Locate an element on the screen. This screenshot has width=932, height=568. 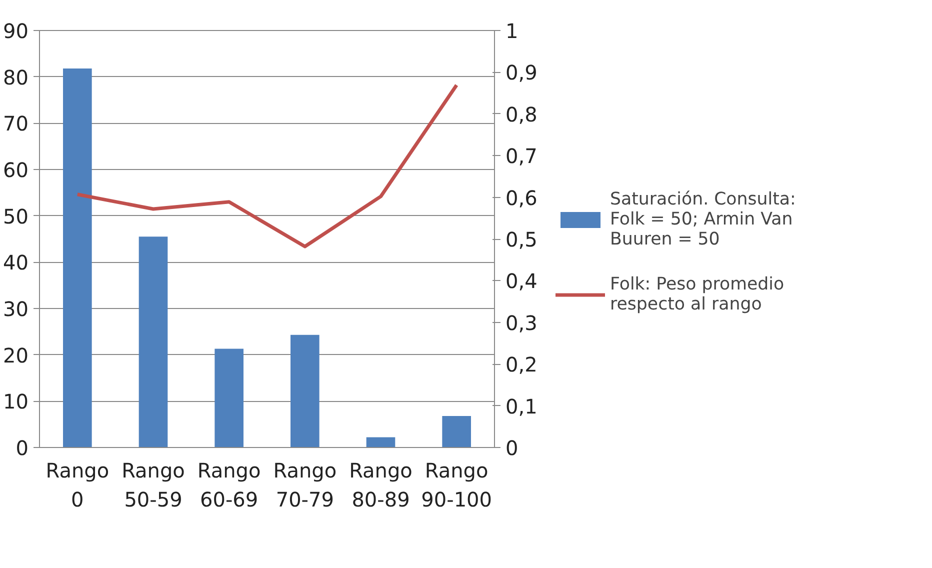
y-tick-label: 0 is located at coordinates (22, 448).